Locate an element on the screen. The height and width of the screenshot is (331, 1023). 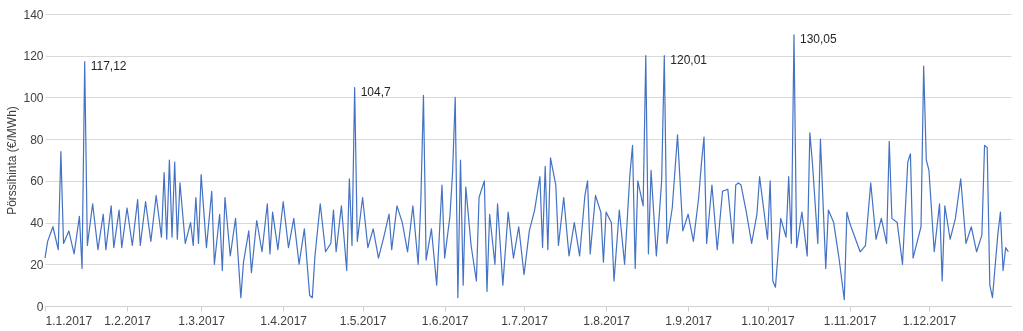
y-tick-label: 60 is located at coordinates (37, 181).